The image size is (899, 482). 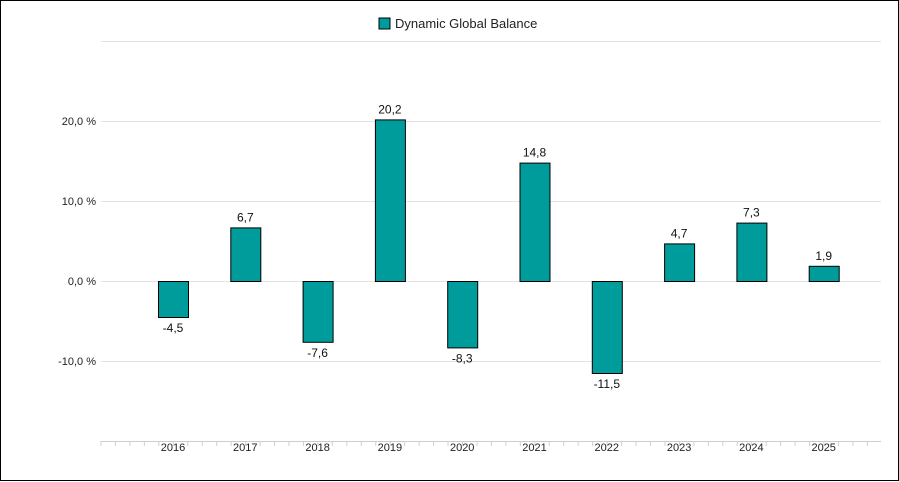 What do you see at coordinates (317, 448) in the screenshot?
I see `x-tick-label: 2018` at bounding box center [317, 448].